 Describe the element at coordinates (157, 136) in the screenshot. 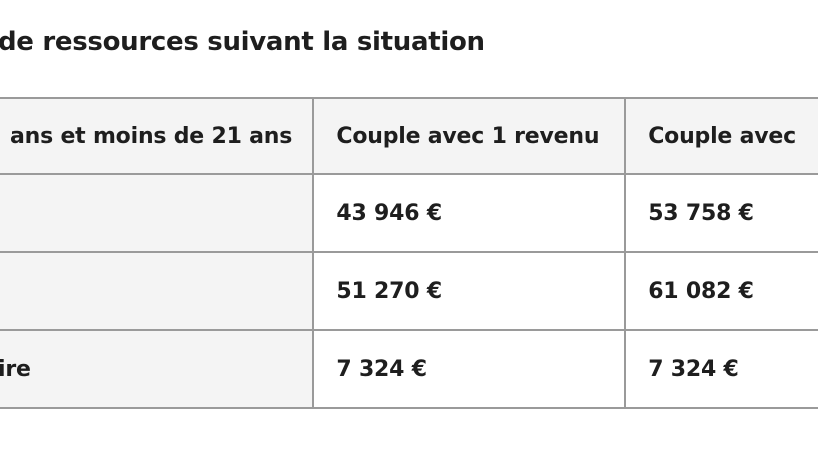

I see `column-header-situation: ans et moins de 21 ans` at that location.